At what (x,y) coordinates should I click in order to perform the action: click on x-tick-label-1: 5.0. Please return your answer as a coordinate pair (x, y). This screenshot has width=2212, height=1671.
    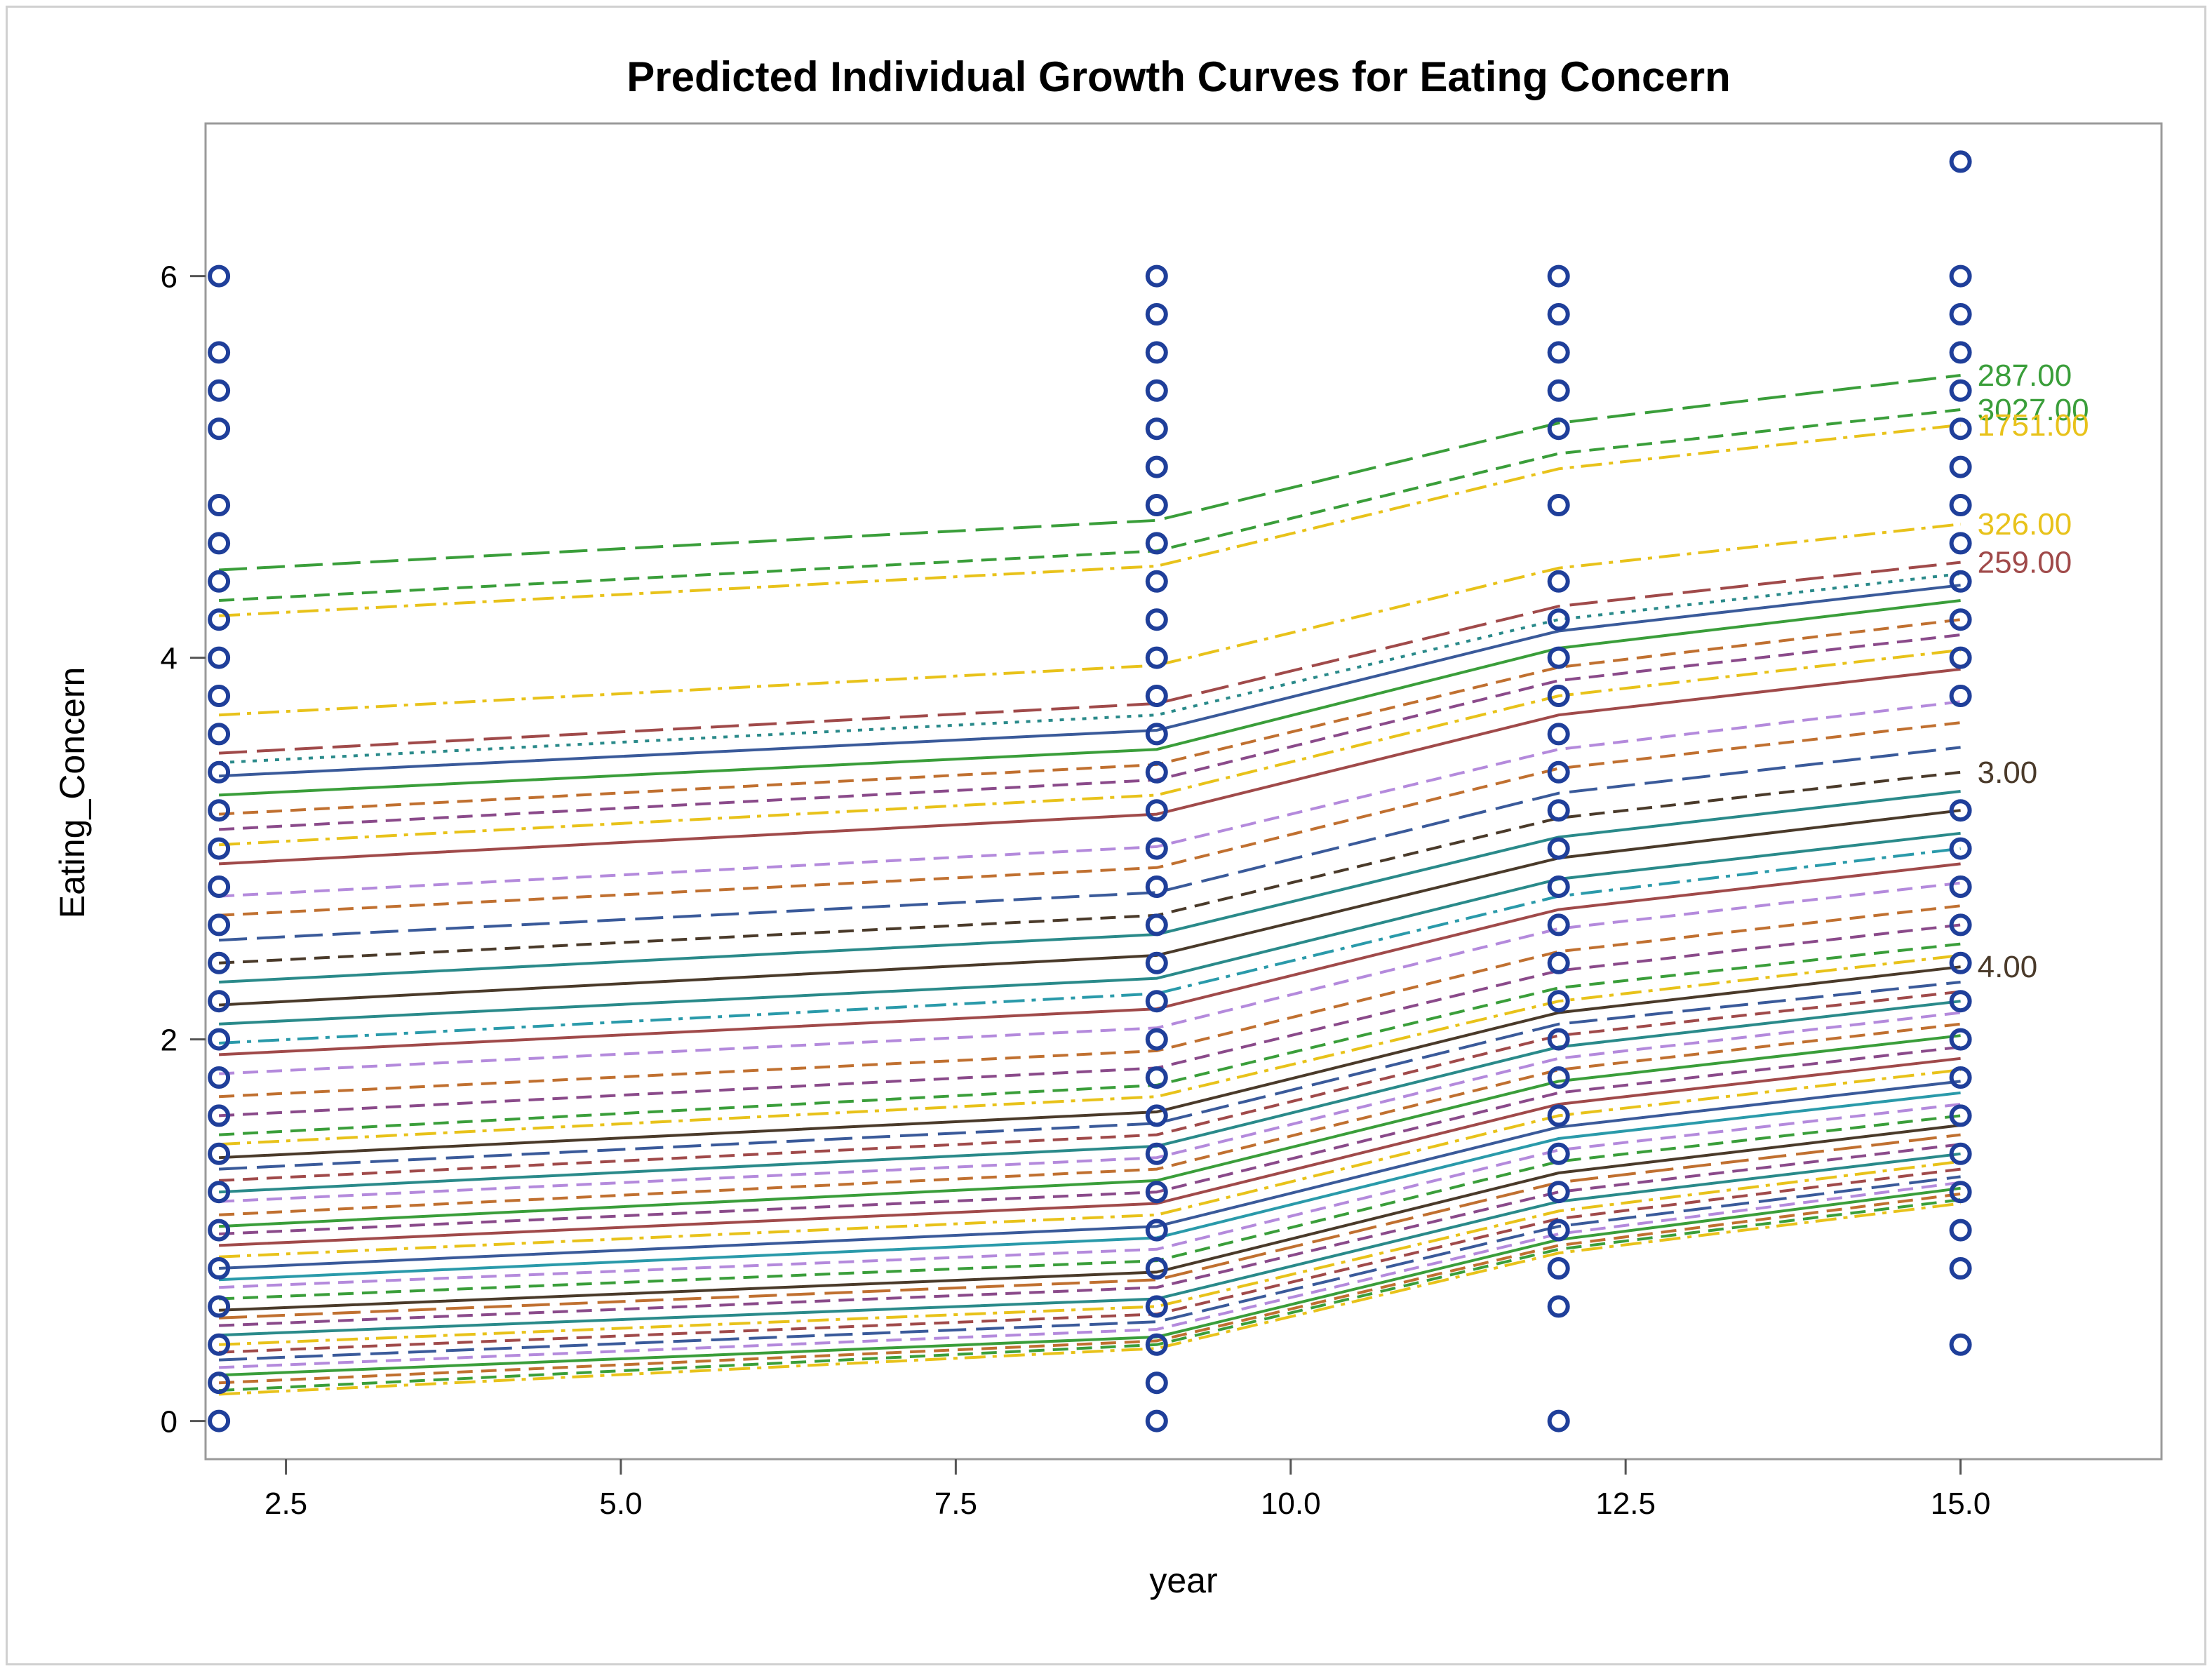
    Looking at the image, I should click on (620, 1504).